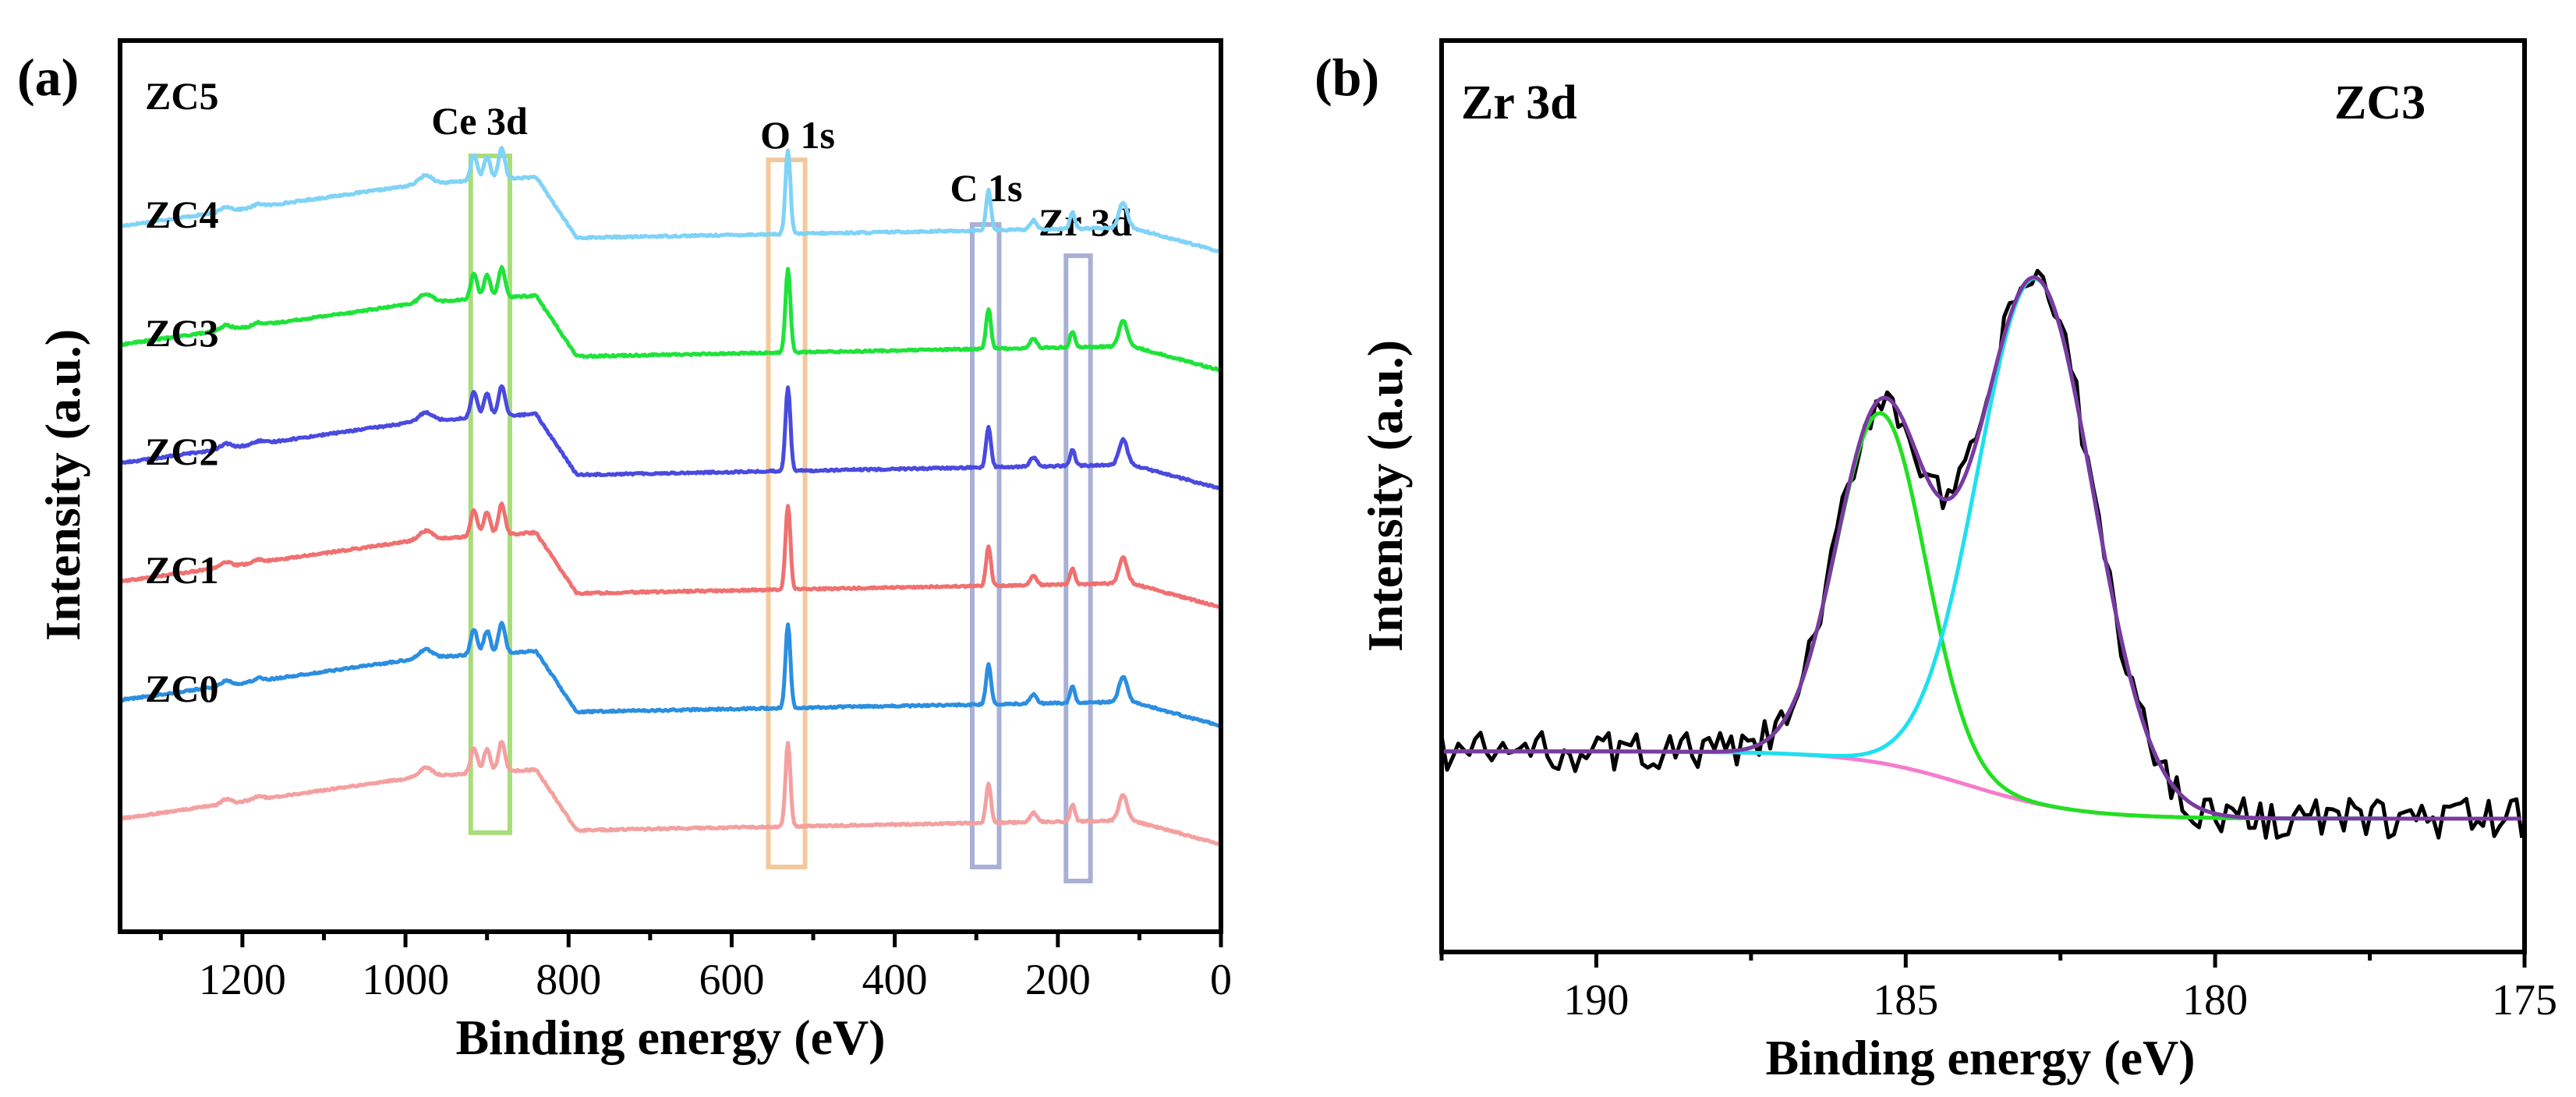  What do you see at coordinates (670, 793) in the screenshot?
I see `spectrum-zc0` at bounding box center [670, 793].